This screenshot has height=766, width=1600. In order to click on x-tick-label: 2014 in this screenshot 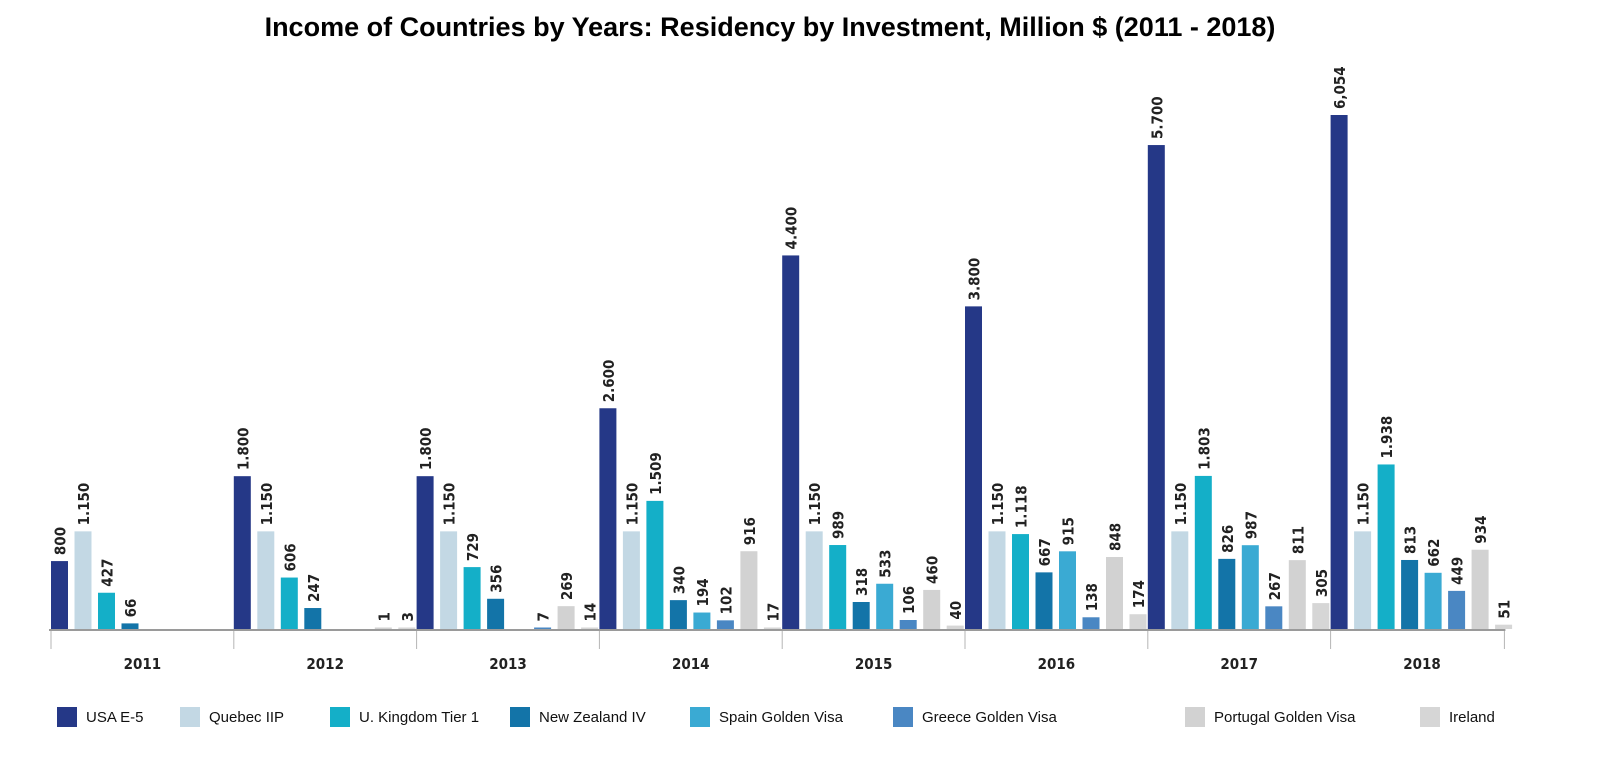, I will do `click(691, 664)`.